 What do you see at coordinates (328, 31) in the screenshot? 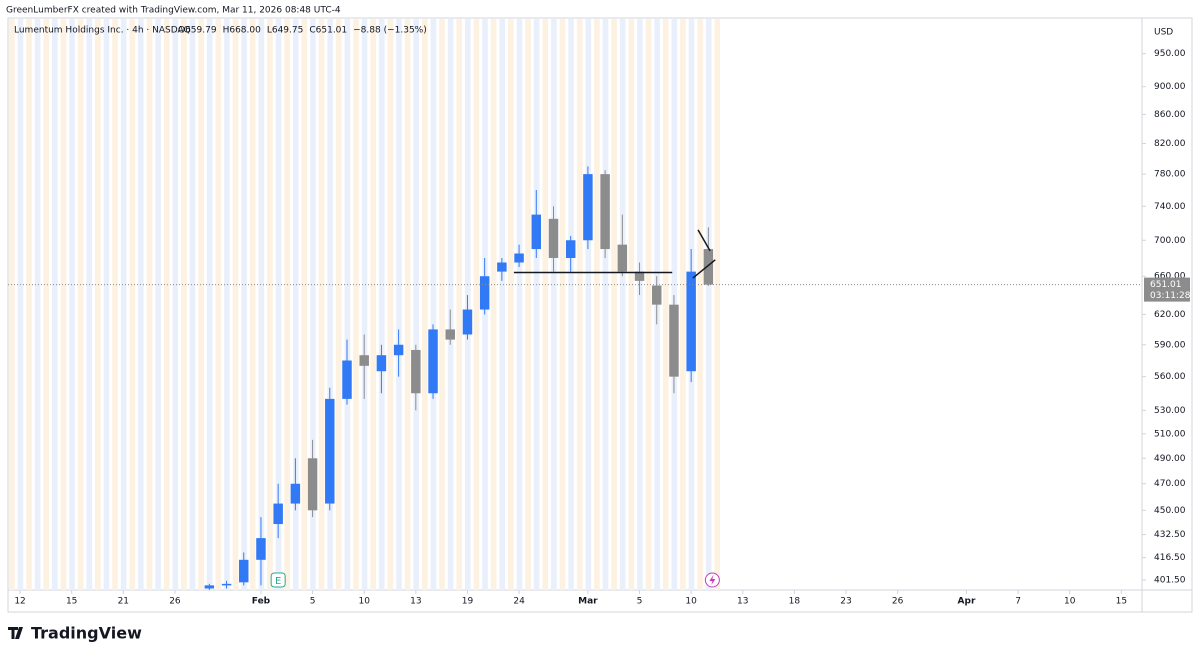
I see `legend-value: C651.01` at bounding box center [328, 31].